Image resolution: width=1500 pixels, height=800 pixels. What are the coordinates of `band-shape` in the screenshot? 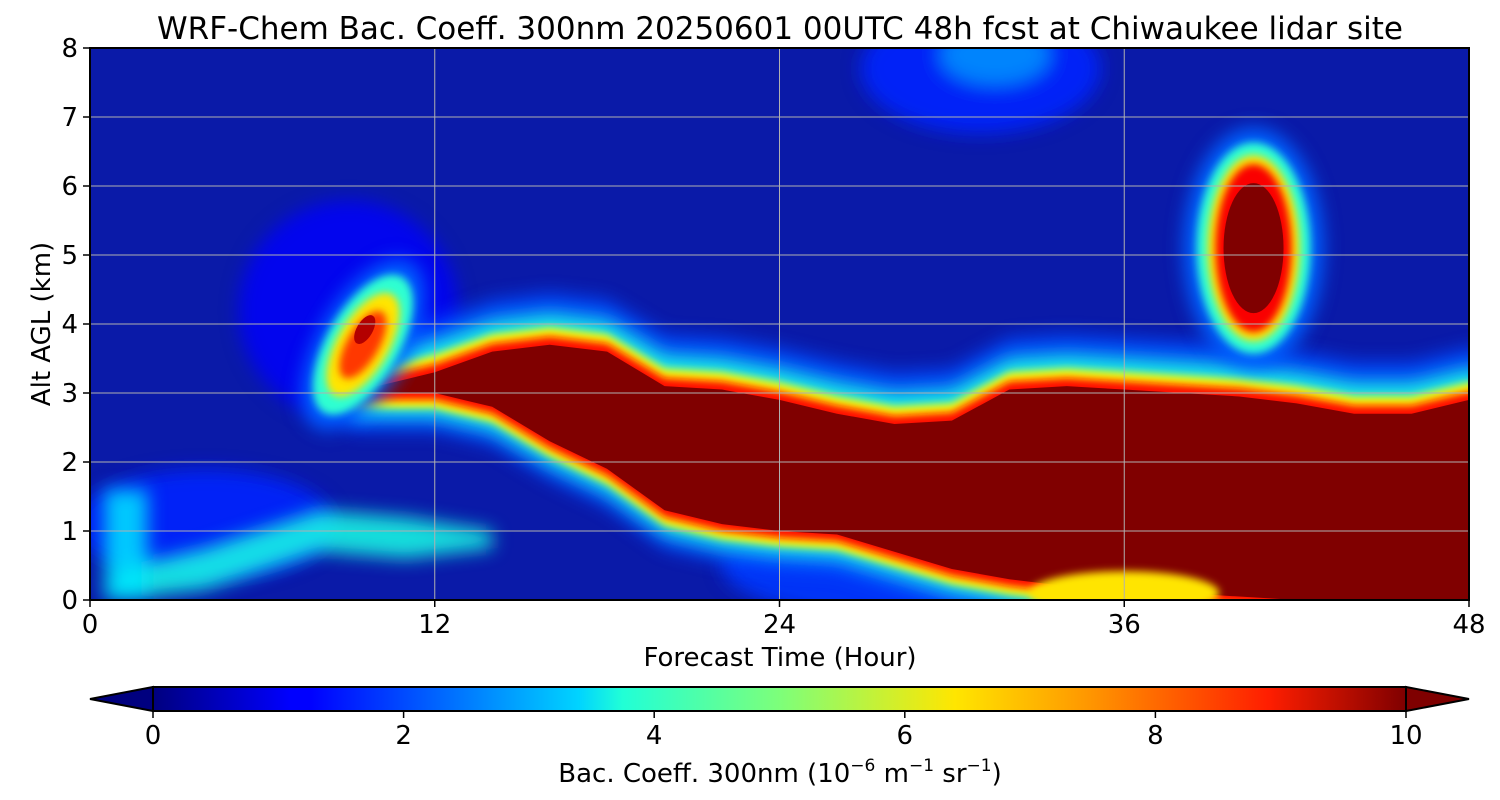 It's located at (298, 555).